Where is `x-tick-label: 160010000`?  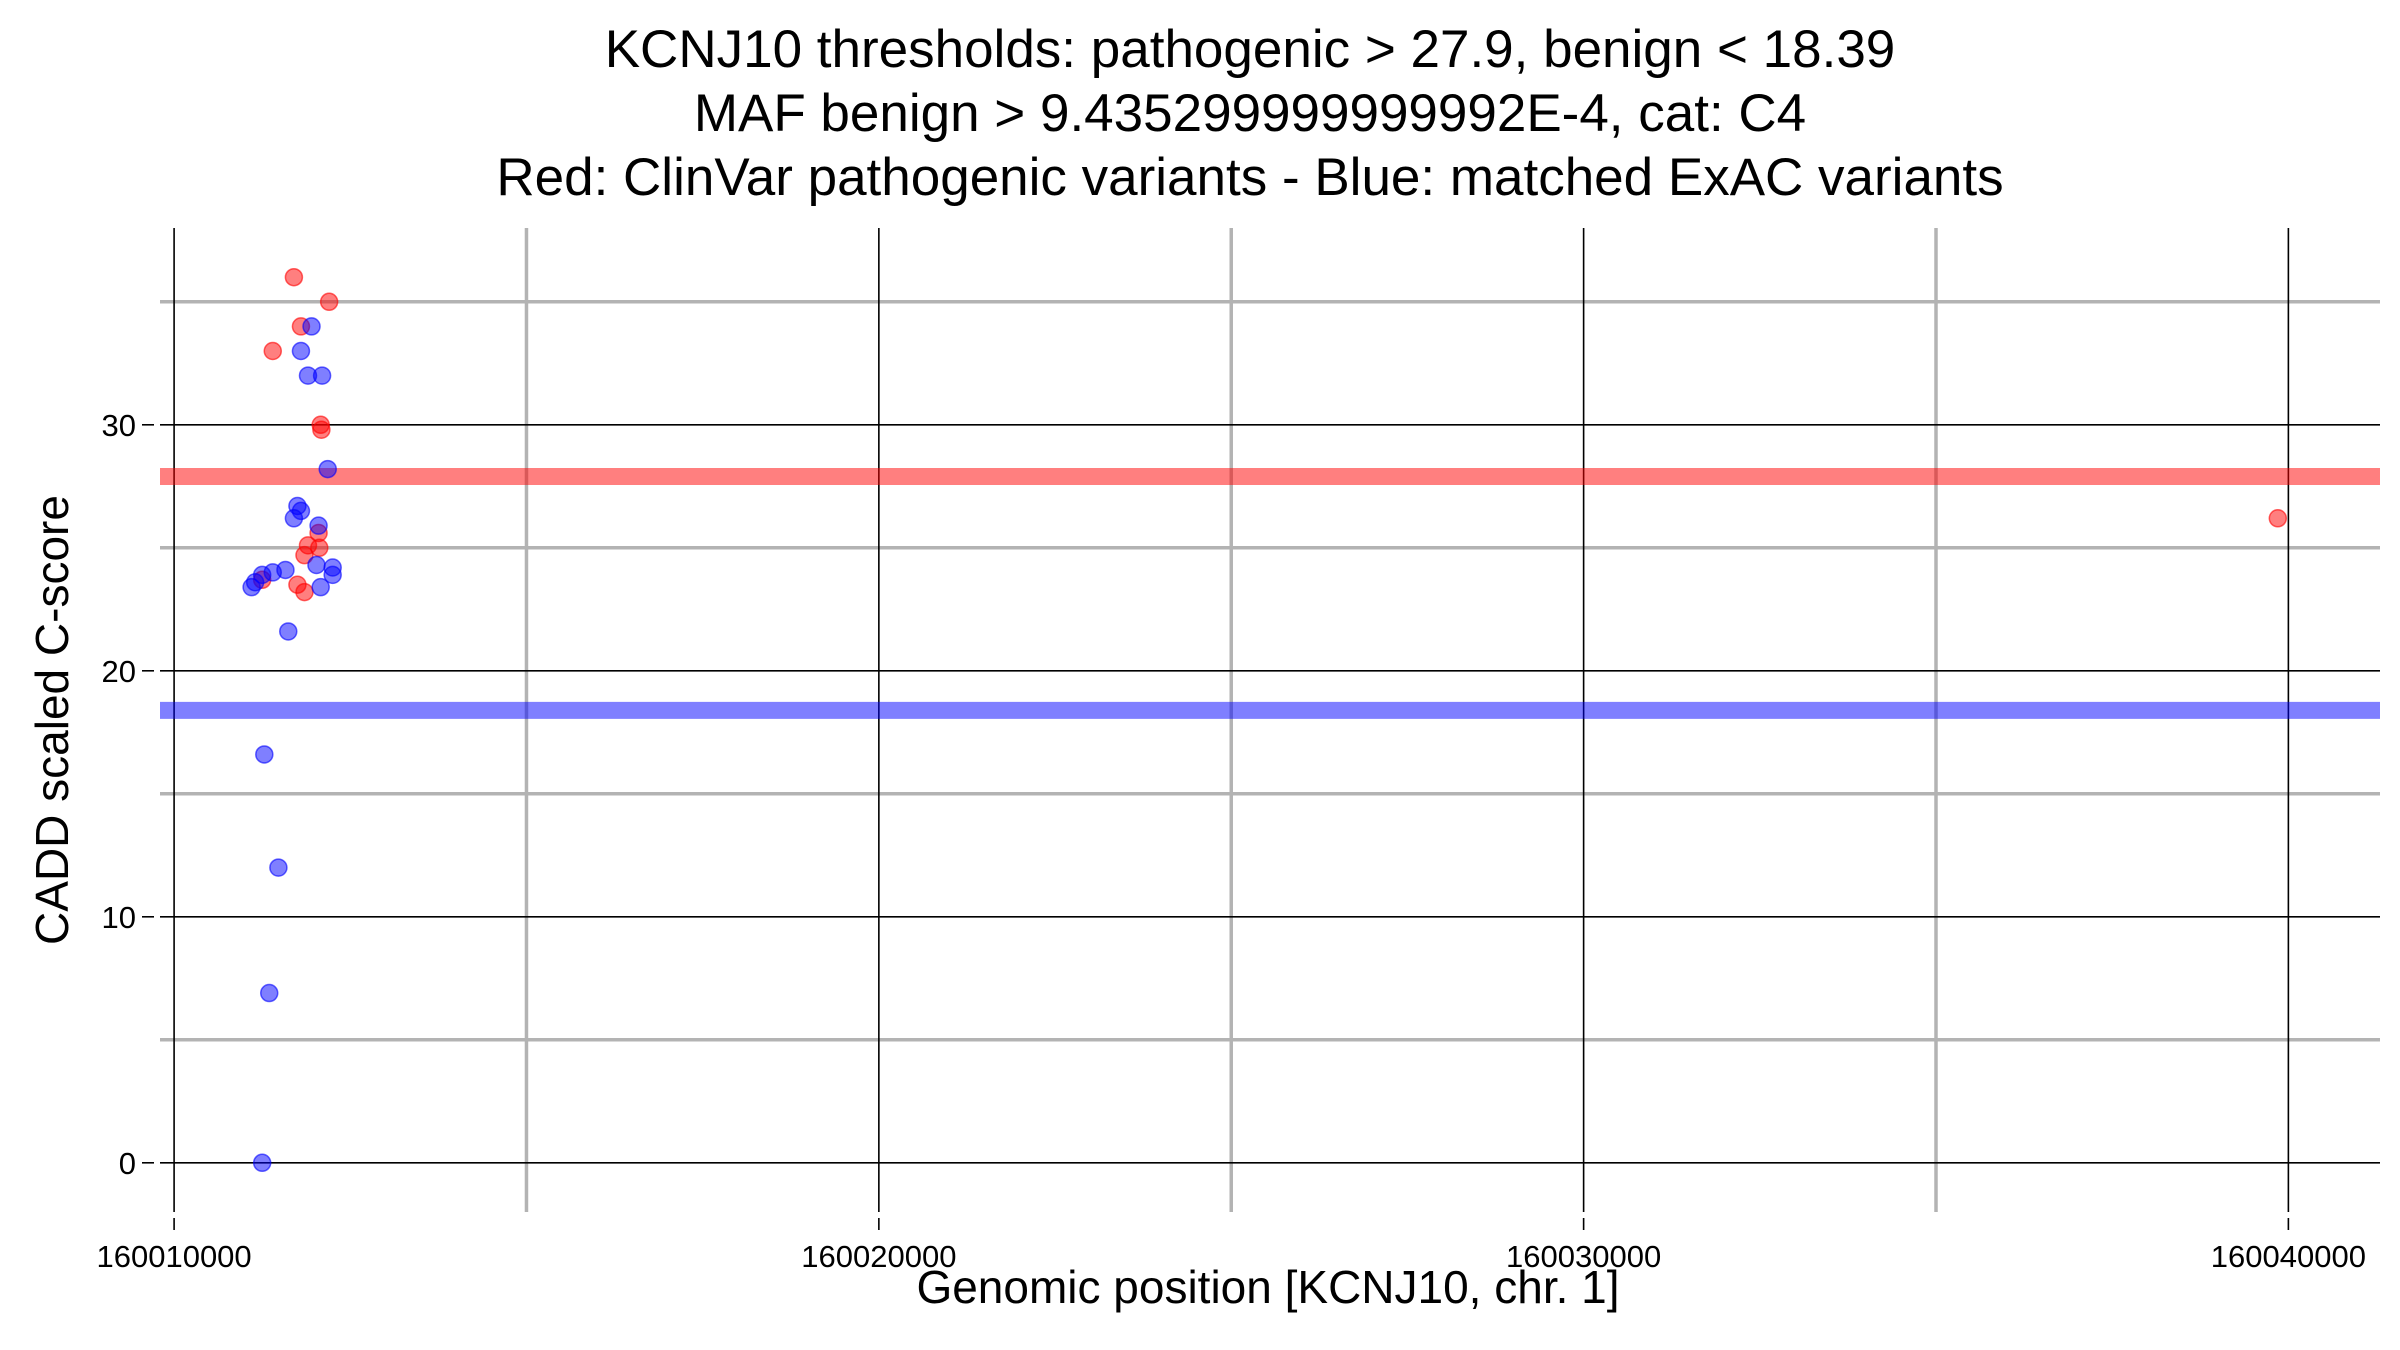 x-tick-label: 160010000 is located at coordinates (174, 1256).